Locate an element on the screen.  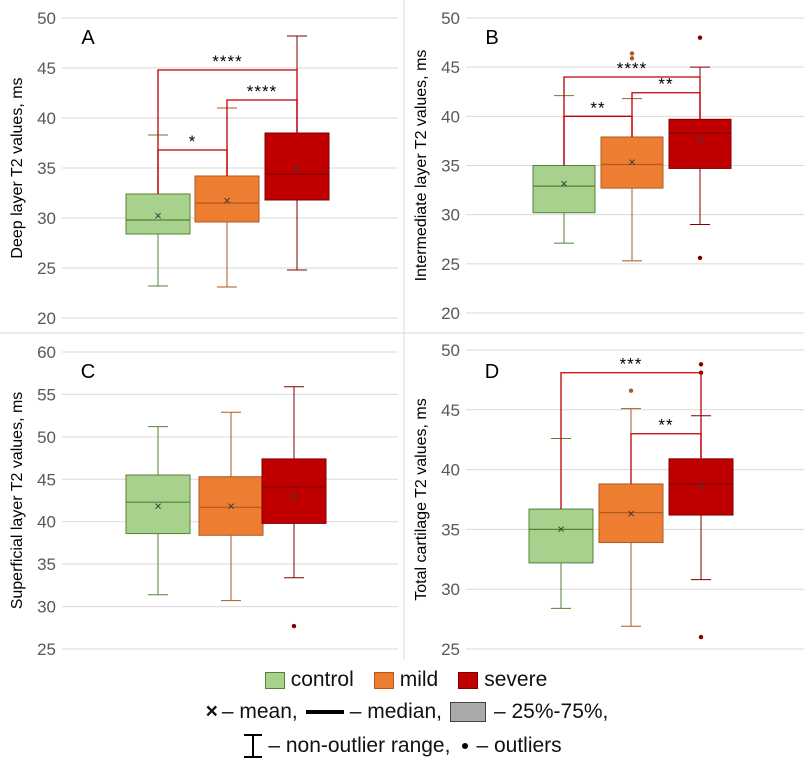
legend-range-row: – non-outlier range, – outliers is located at coordinates (402, 746).